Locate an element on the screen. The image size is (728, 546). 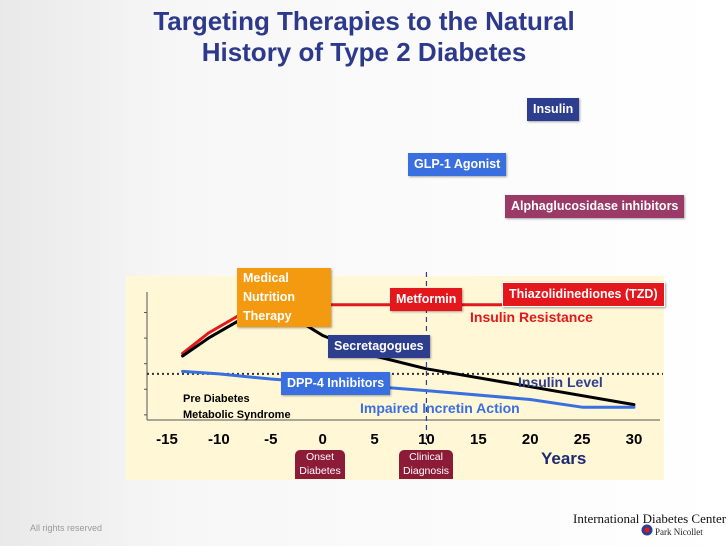
park-nicollet-logo-icon is located at coordinates (647, 530).